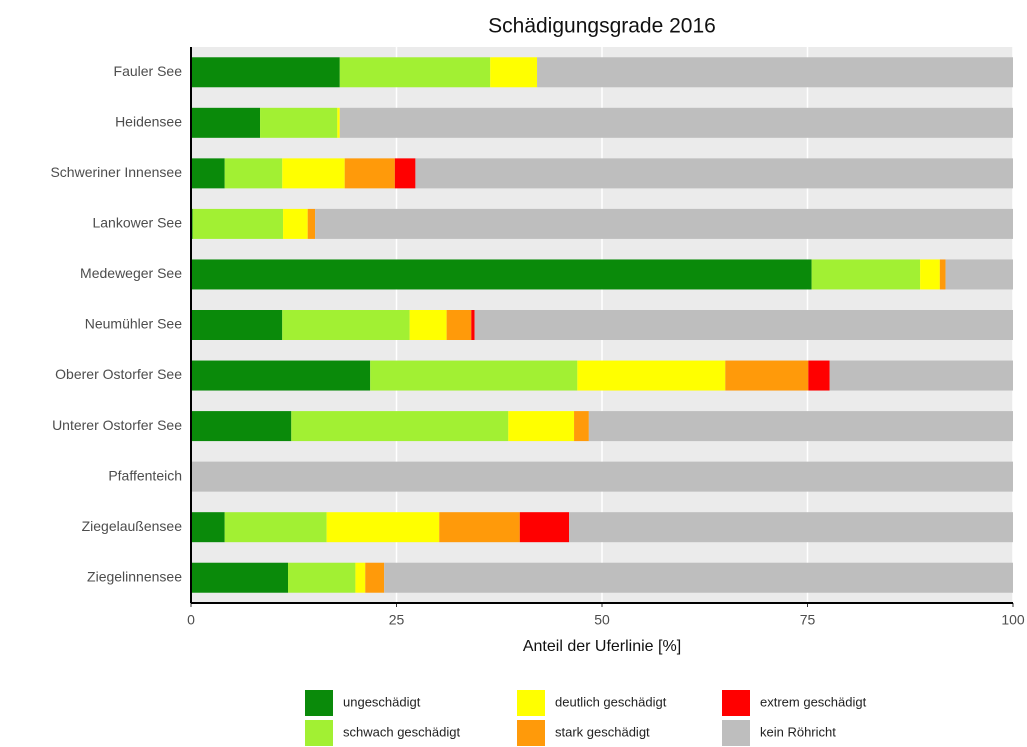 The width and height of the screenshot is (1027, 747). Describe the element at coordinates (602, 731) in the screenshot. I see `legend-label: stark geschädigt` at that location.